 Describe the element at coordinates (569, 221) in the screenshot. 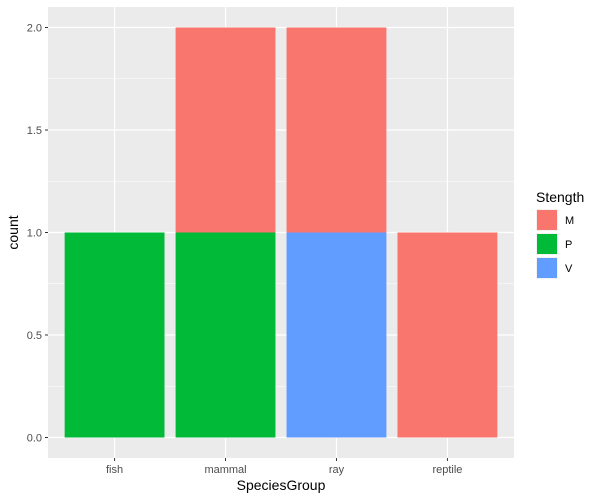

I see `legend-label: M` at that location.